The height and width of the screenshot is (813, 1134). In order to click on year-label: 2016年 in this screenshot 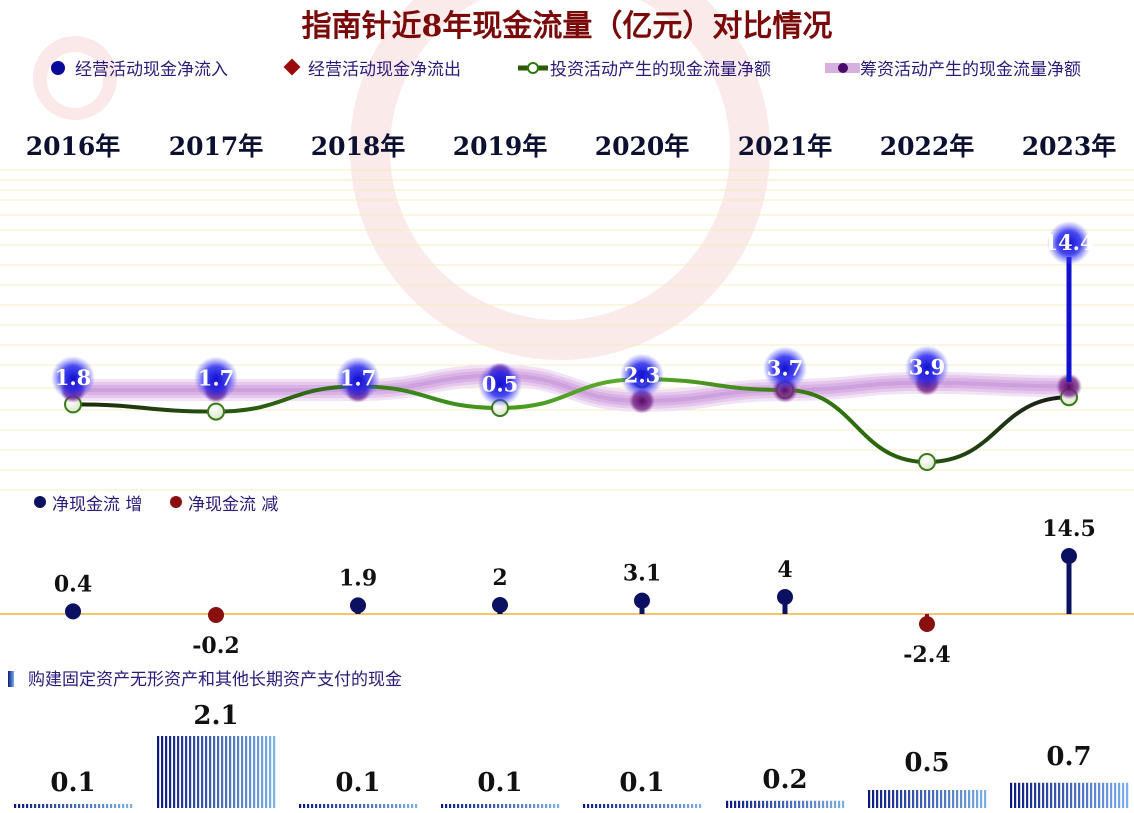, I will do `click(73, 146)`.